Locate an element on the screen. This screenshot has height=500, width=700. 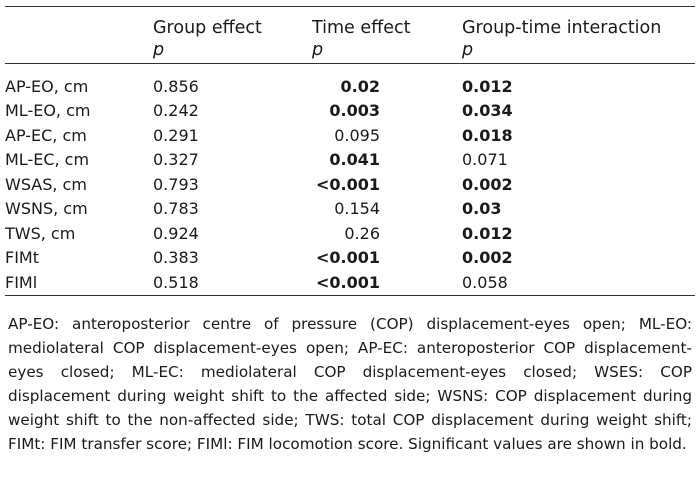
time-effect-cell: 0.095 is located at coordinates (387, 135).